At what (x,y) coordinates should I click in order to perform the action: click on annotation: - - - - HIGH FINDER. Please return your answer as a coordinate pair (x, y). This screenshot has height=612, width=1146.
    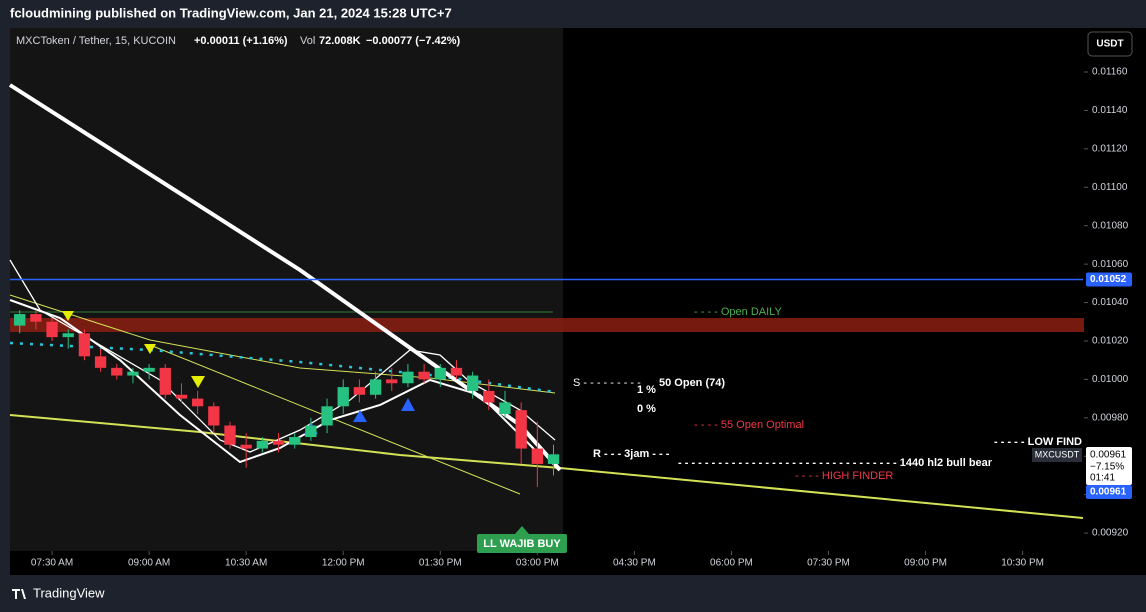
    Looking at the image, I should click on (844, 476).